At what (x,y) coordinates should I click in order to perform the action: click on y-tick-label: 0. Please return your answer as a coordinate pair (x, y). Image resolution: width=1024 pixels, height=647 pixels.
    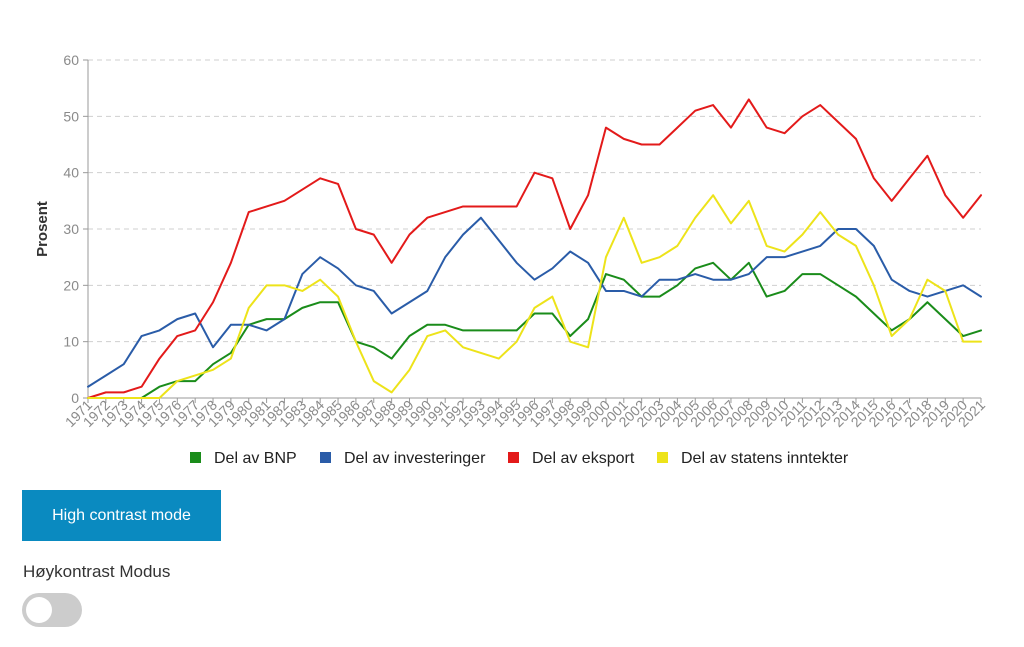
    Looking at the image, I should click on (75, 398).